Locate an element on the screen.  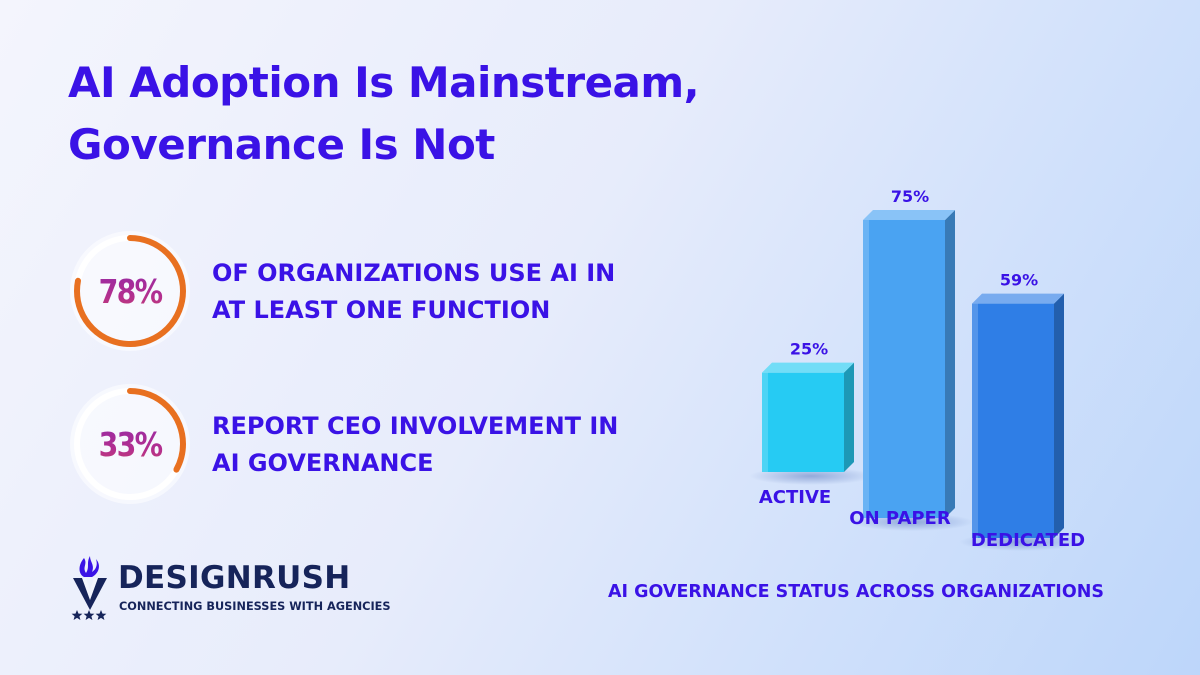
stat-description-line-1: OF ORGANIZATIONS USE AI IN is located at coordinates (414, 273).